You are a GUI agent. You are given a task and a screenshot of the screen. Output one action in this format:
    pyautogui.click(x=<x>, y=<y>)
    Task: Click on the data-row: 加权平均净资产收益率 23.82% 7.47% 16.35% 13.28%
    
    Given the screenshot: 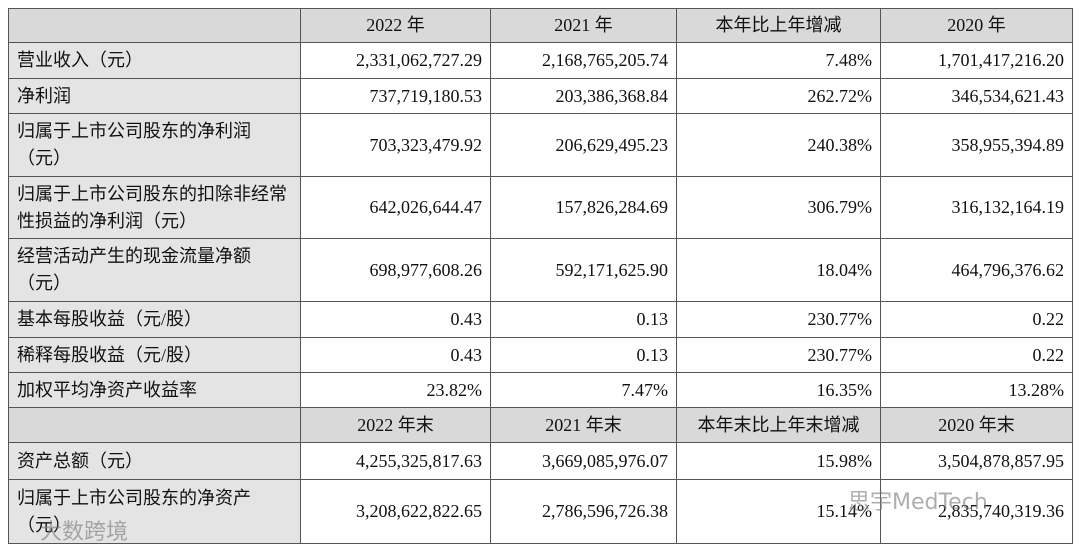 What is the action you would take?
    pyautogui.click(x=540, y=390)
    